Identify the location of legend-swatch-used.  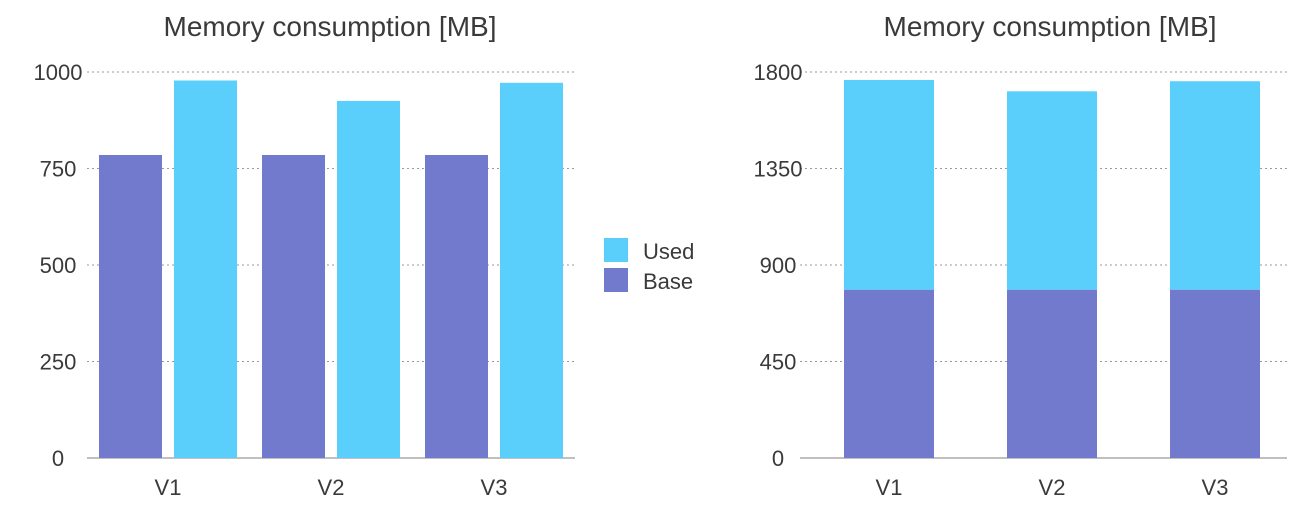
(616, 250).